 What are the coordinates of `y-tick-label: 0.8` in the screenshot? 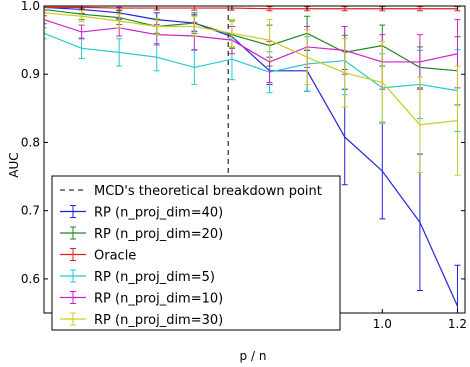 It's located at (30, 142).